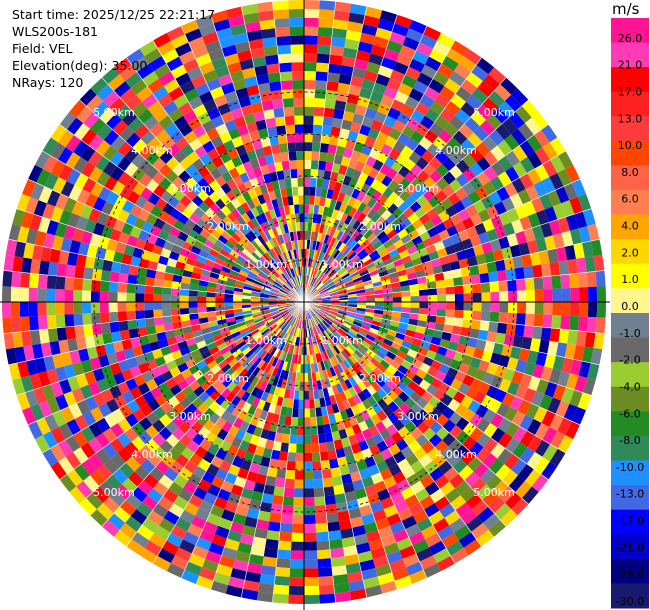 The width and height of the screenshot is (650, 610). What do you see at coordinates (42, 48) in the screenshot?
I see `field-text: Field: VEL` at bounding box center [42, 48].